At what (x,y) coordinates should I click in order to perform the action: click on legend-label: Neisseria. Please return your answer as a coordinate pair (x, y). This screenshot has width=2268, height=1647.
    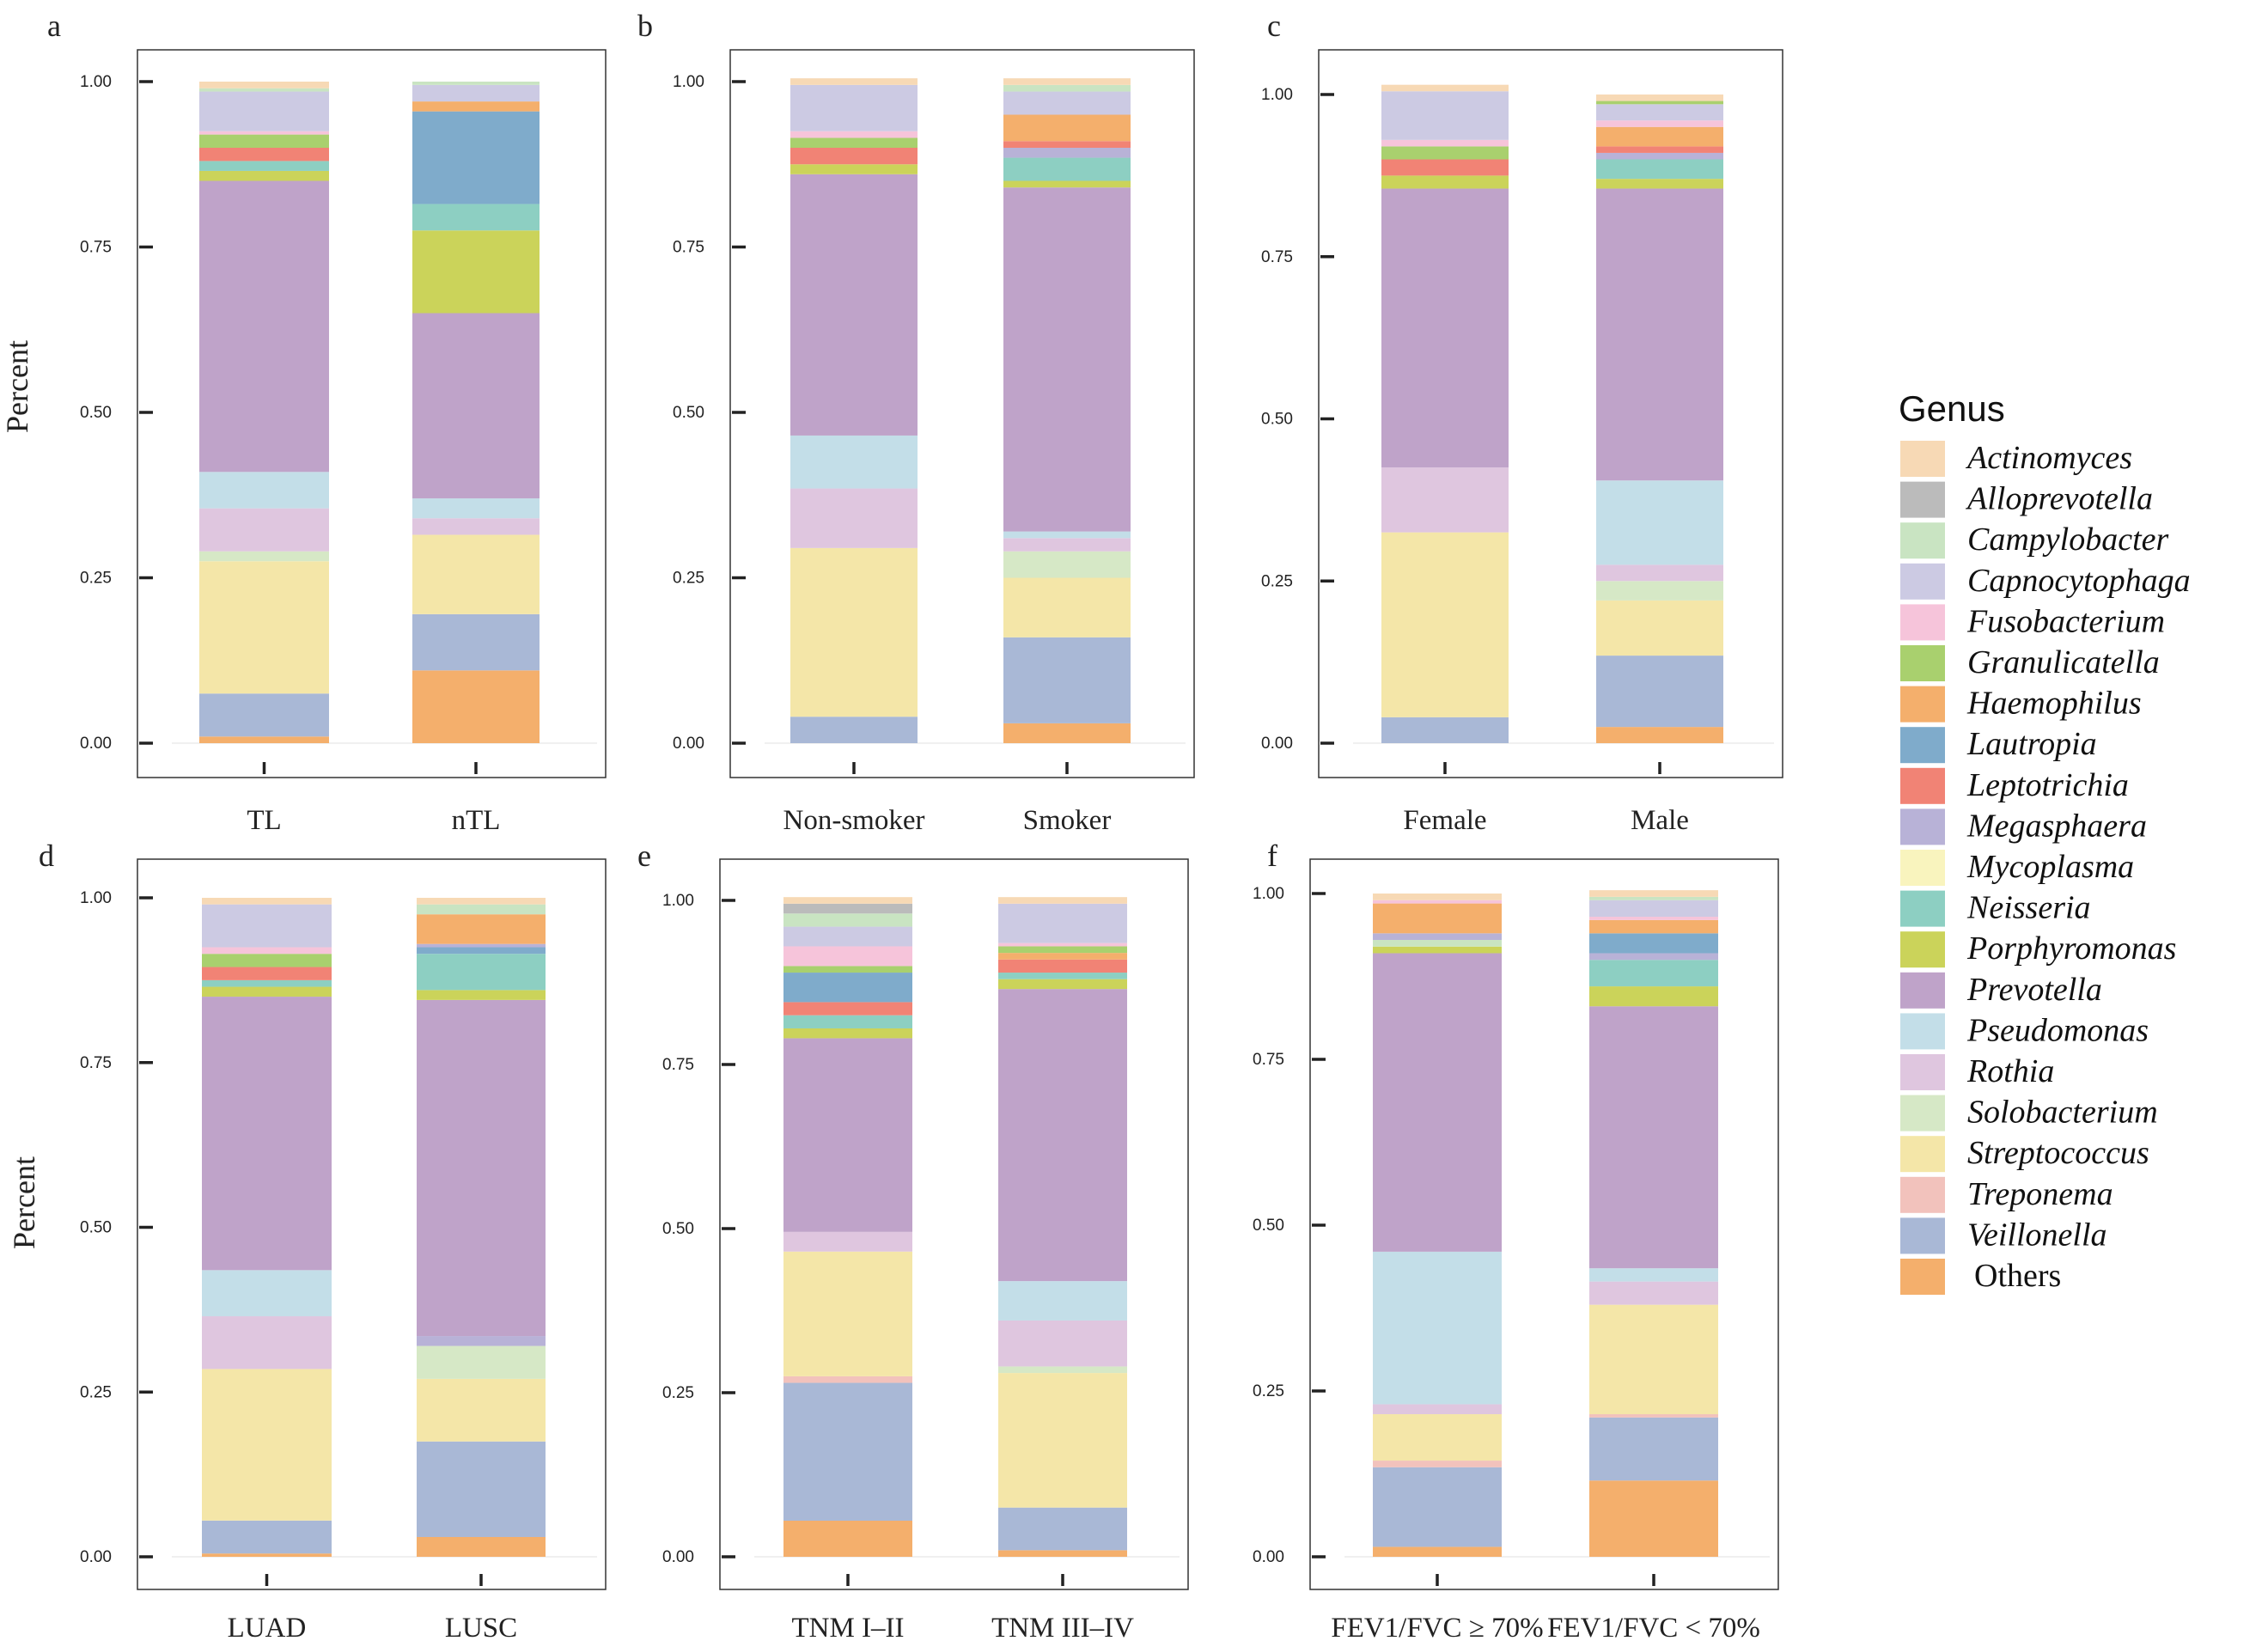
    Looking at the image, I should click on (2028, 908).